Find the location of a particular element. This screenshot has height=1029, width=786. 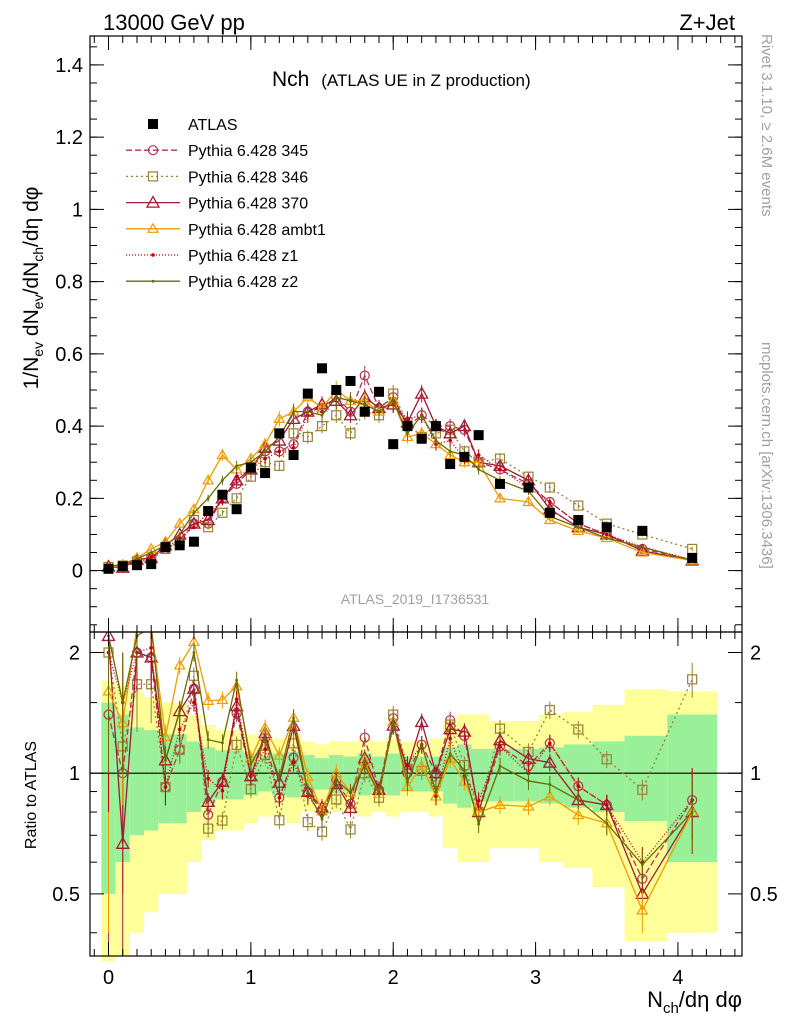

chart-subtitle: (ATLAS UE in Z production) is located at coordinates (425, 80).